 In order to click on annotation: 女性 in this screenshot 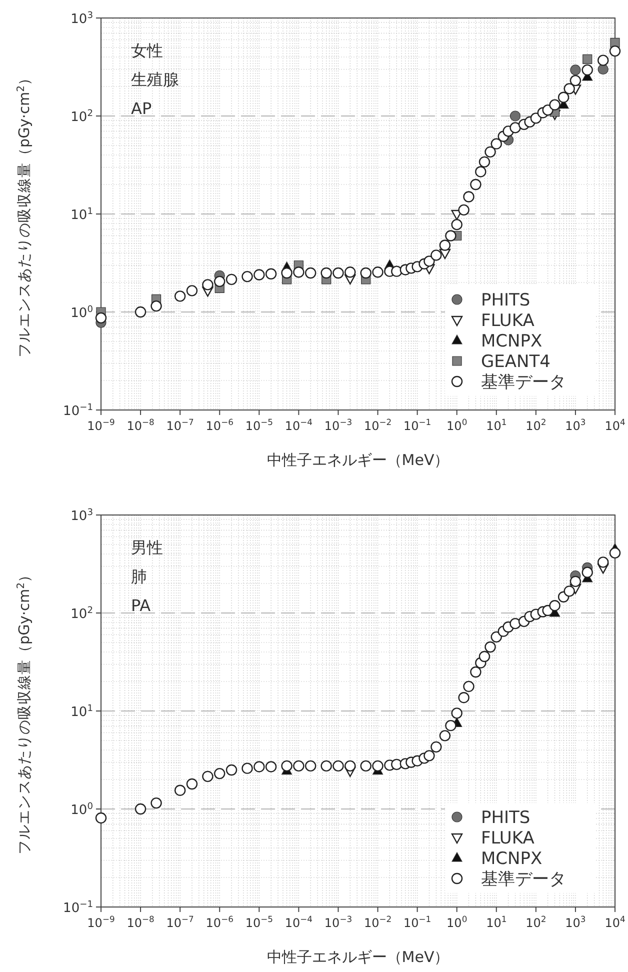, I will do `click(147, 50)`.